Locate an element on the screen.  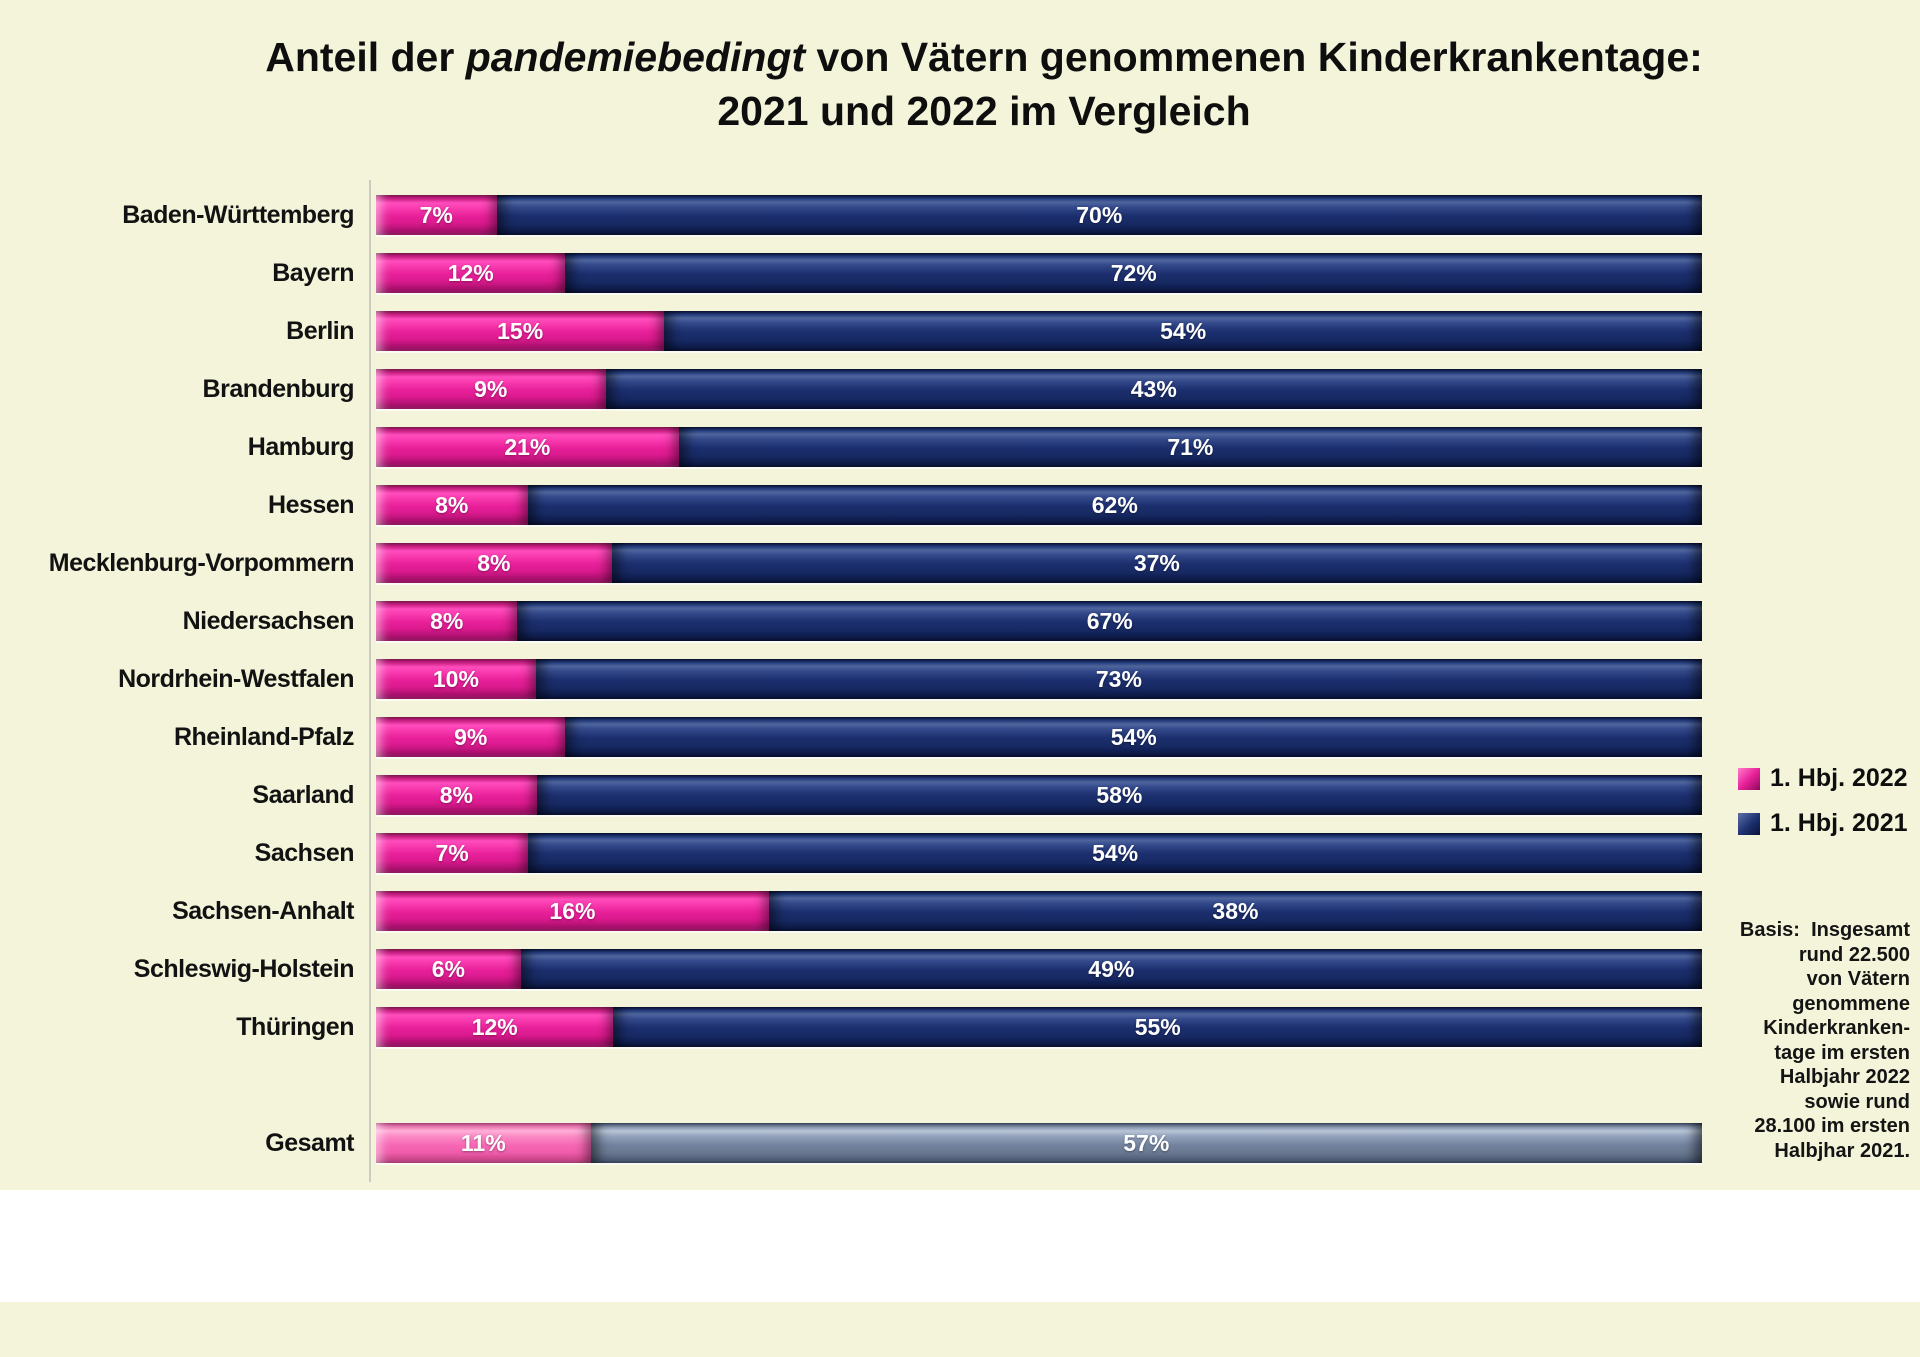
y-axis-line is located at coordinates (370, 681).